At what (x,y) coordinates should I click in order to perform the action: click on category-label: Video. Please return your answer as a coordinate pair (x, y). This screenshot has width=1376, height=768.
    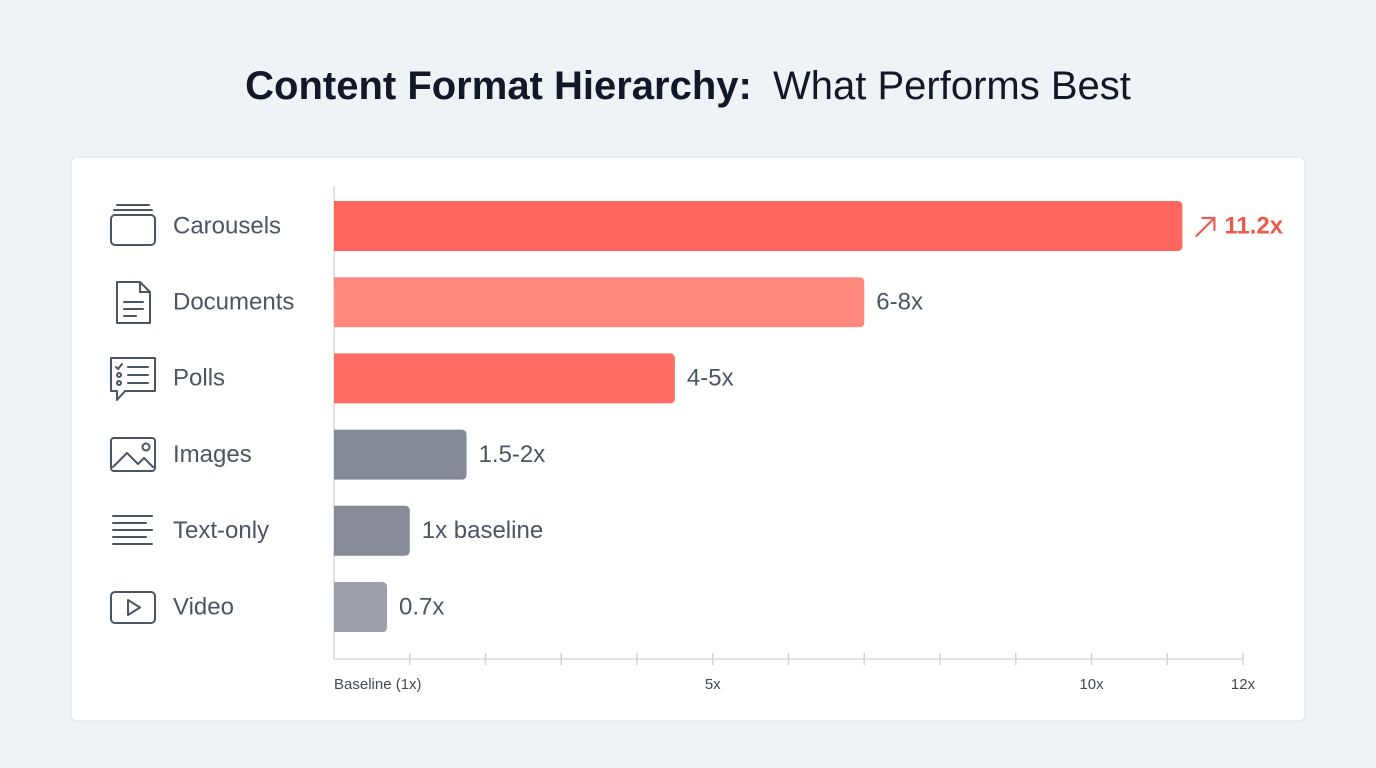
    Looking at the image, I should click on (203, 606).